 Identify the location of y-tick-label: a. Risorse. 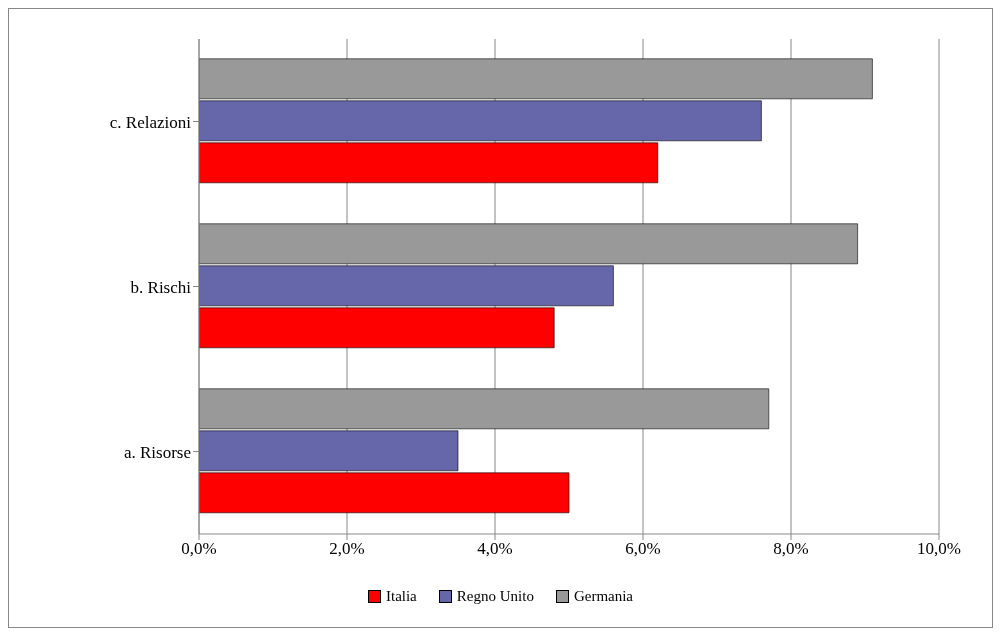
(157, 452).